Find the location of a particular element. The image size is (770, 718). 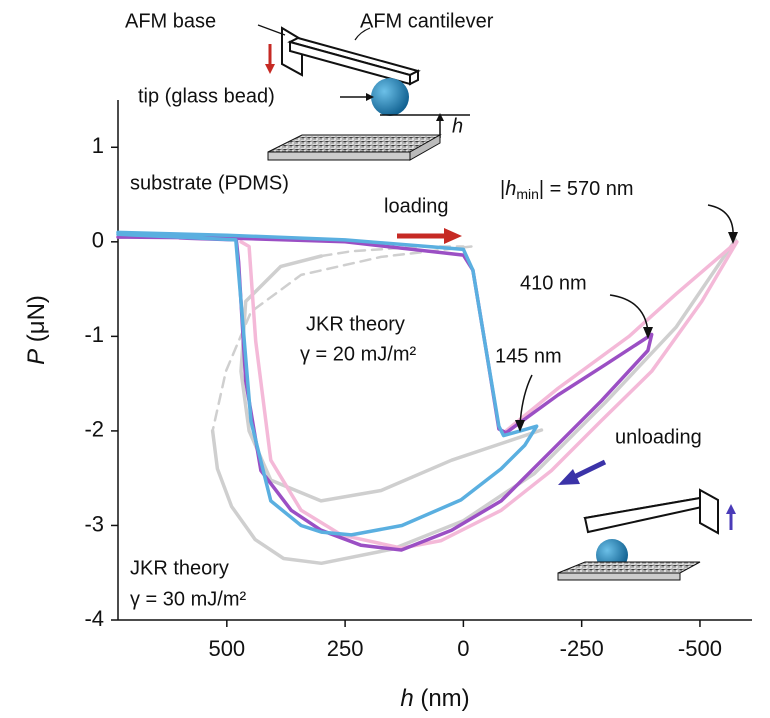

annotation: |hmin| = 570 nm is located at coordinates (567, 189).